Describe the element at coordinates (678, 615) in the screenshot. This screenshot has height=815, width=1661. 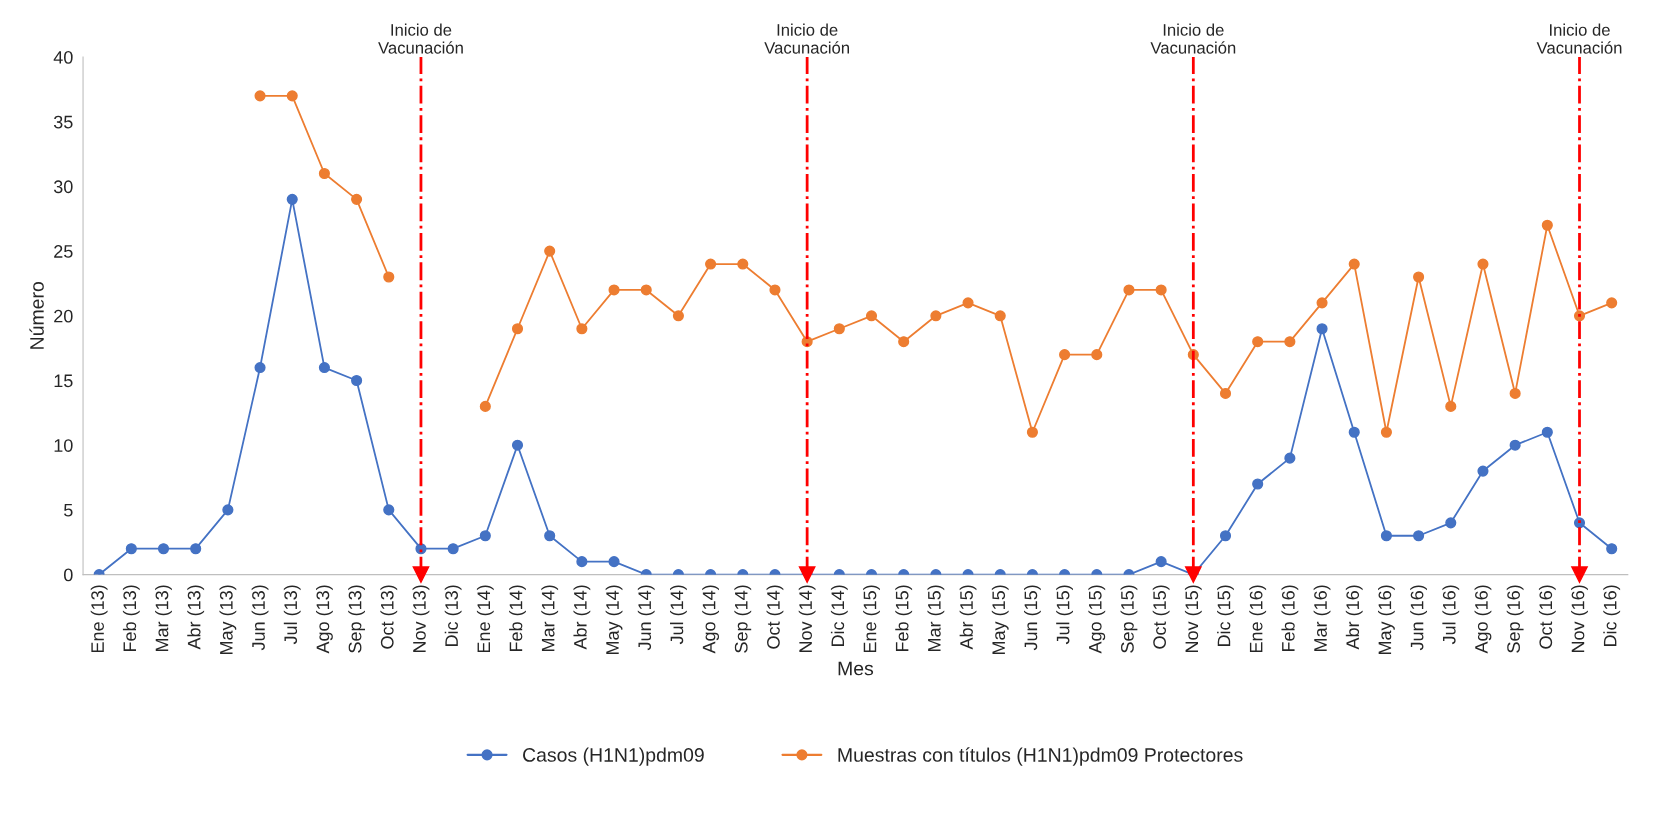
I see `x-tick-label: Jul (14)` at that location.